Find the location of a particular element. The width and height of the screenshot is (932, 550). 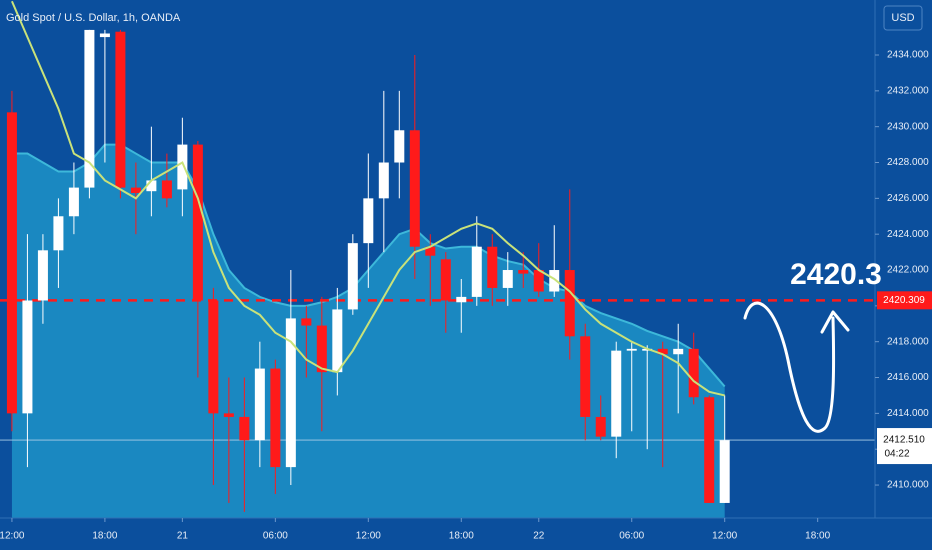

hand-drawn-arrow is located at coordinates (796, 367).